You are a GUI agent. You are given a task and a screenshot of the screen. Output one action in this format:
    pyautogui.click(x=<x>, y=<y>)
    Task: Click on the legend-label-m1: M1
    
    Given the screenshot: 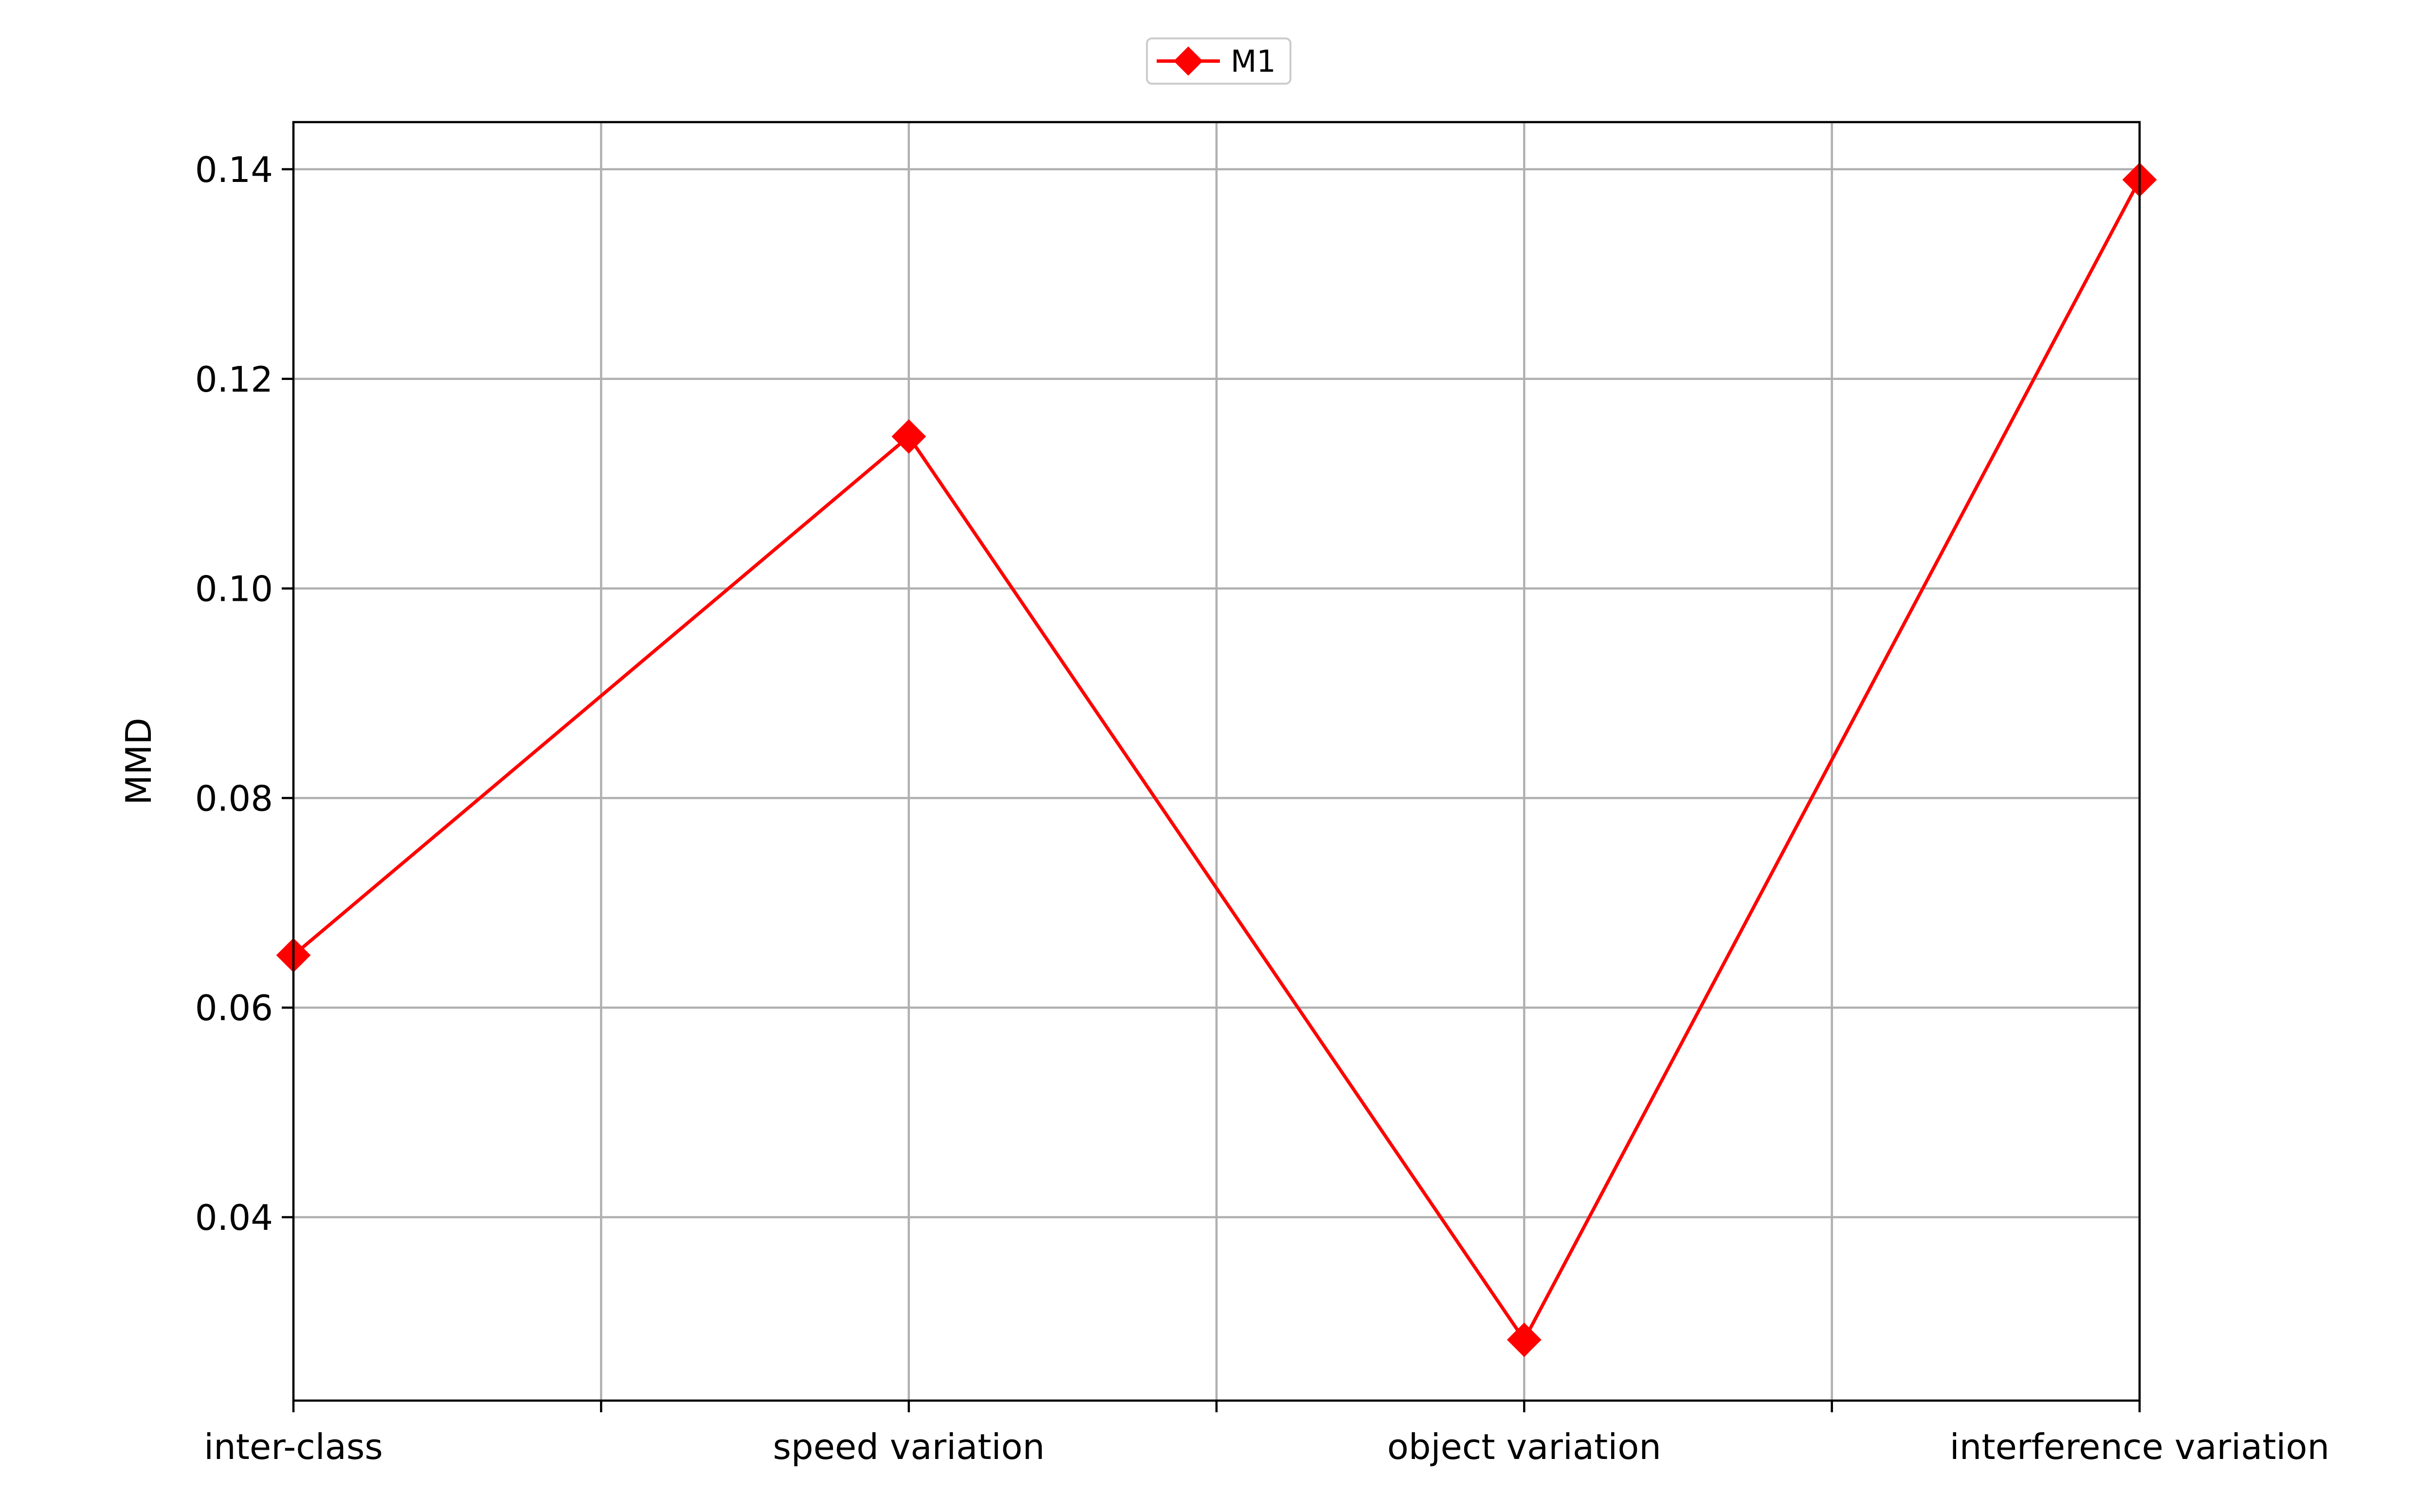 What is the action you would take?
    pyautogui.click(x=1253, y=61)
    